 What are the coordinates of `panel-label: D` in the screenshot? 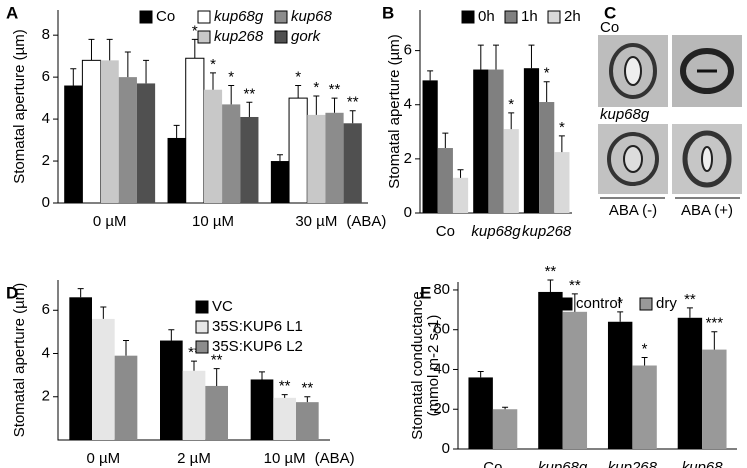 It's located at (12, 292).